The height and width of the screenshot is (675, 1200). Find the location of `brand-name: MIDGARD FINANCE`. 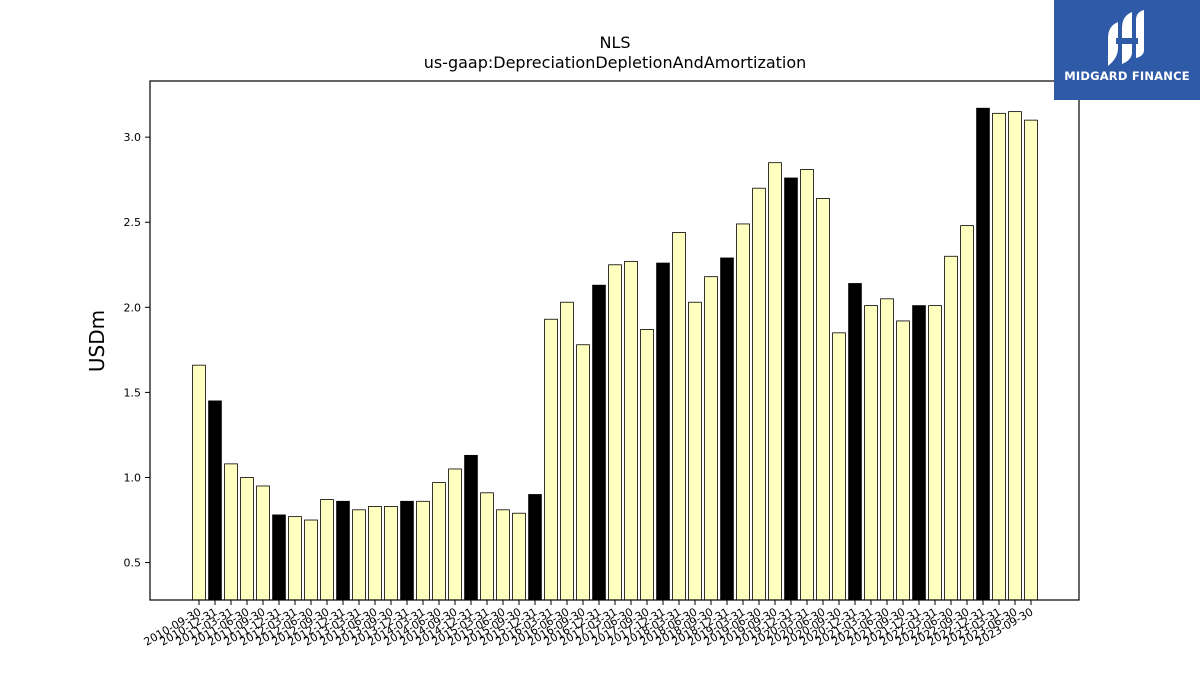

brand-name: MIDGARD FINANCE is located at coordinates (1127, 76).